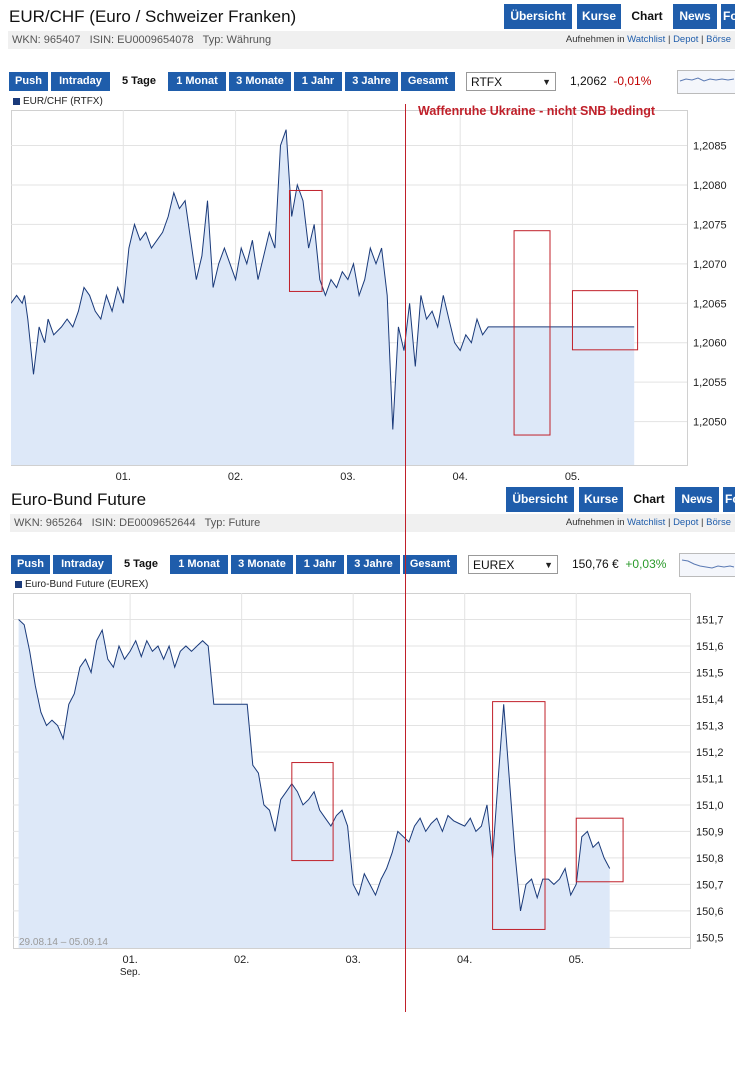 The height and width of the screenshot is (1068, 735). Describe the element at coordinates (430, 564) in the screenshot. I see `panel2-range-total: Gesamt` at that location.